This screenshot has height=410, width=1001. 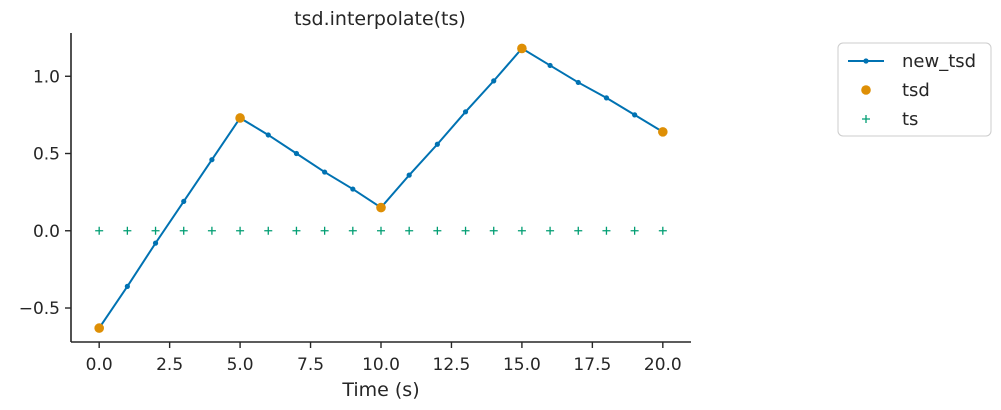 What do you see at coordinates (310, 365) in the screenshot?
I see `x-tick-label: 7.5` at bounding box center [310, 365].